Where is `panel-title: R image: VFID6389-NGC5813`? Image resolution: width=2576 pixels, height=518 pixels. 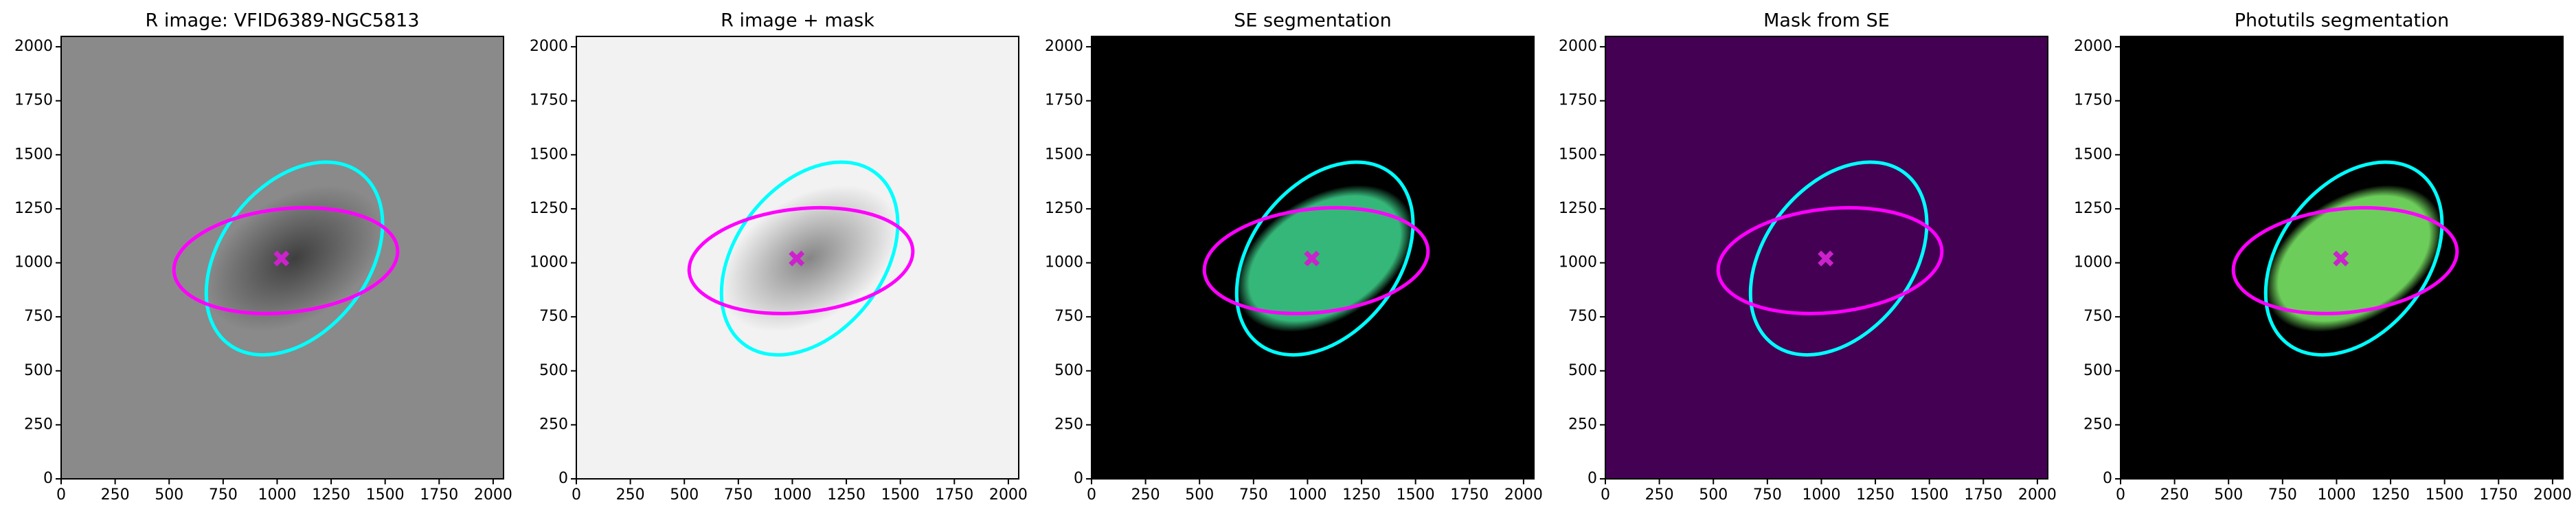
panel-title: R image: VFID6389-NGC5813 is located at coordinates (282, 21).